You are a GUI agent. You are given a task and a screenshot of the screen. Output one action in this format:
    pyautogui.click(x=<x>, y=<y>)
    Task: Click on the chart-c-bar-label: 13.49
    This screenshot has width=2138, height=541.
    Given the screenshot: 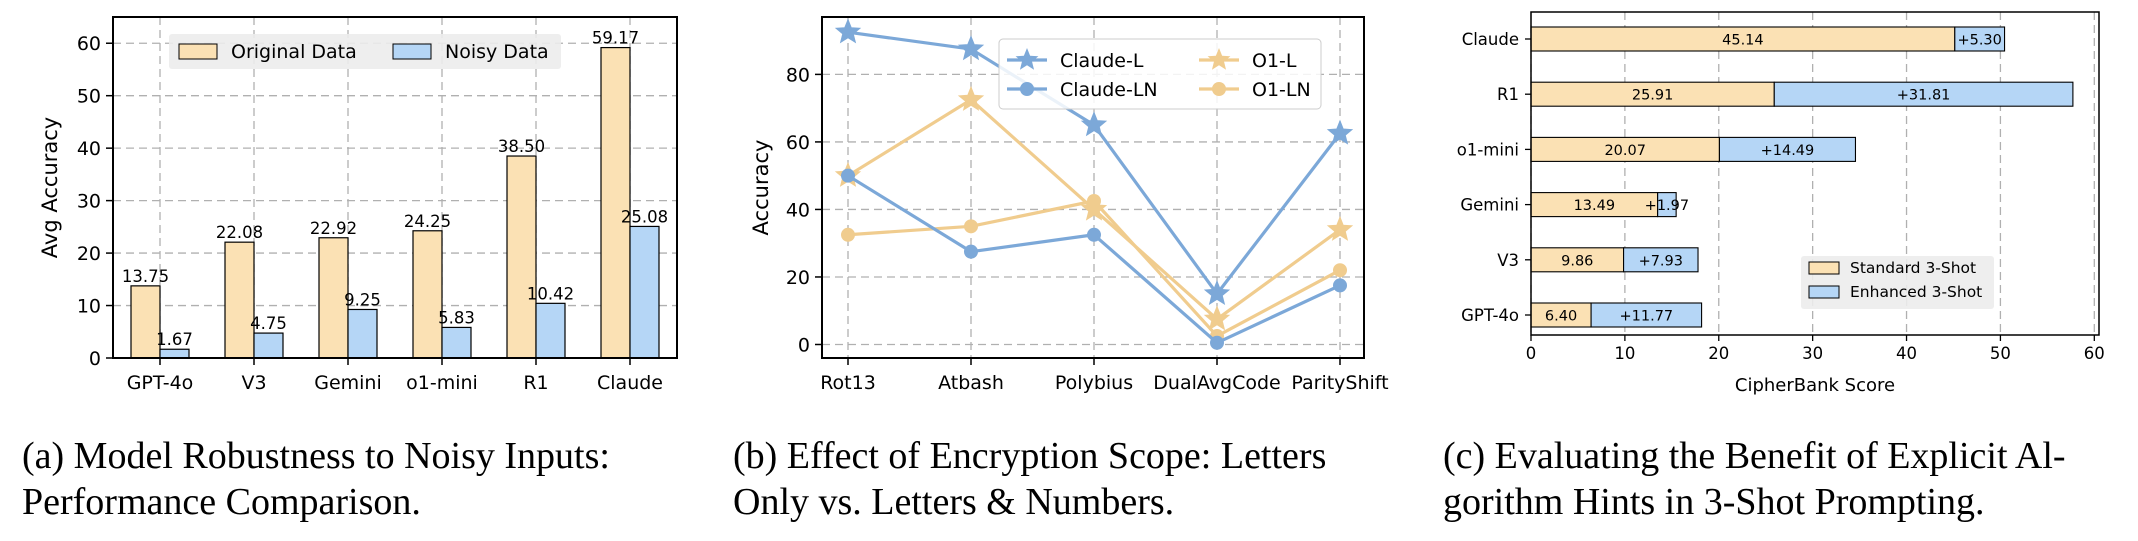 What is the action you would take?
    pyautogui.click(x=1595, y=206)
    